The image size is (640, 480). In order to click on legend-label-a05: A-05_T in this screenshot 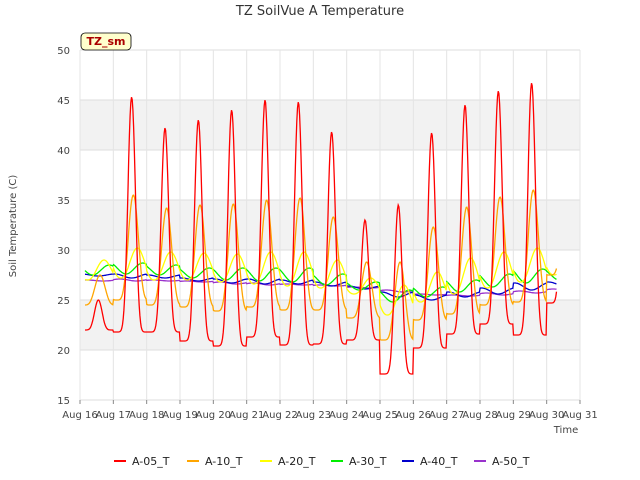, I will do `click(151, 461)`.